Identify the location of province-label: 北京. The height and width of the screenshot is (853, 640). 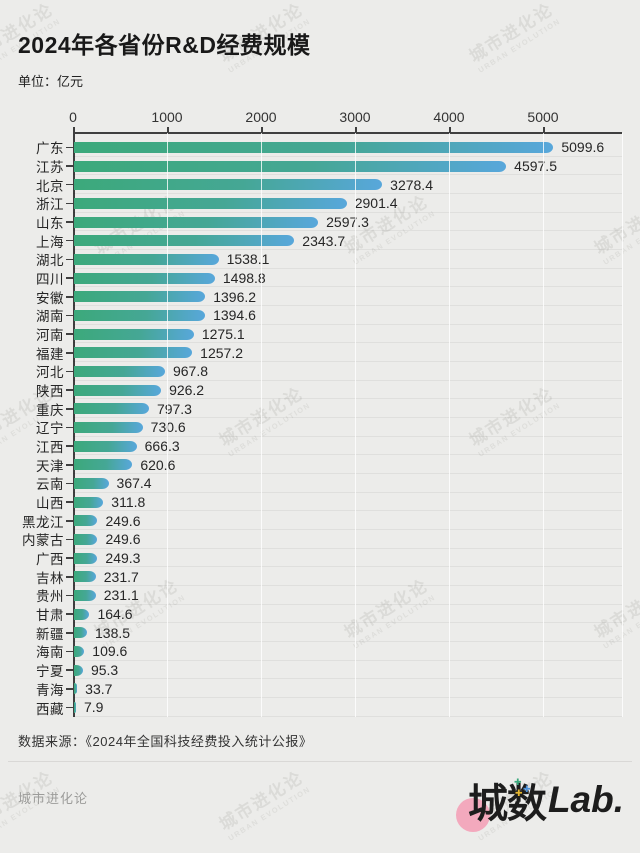
(50, 186).